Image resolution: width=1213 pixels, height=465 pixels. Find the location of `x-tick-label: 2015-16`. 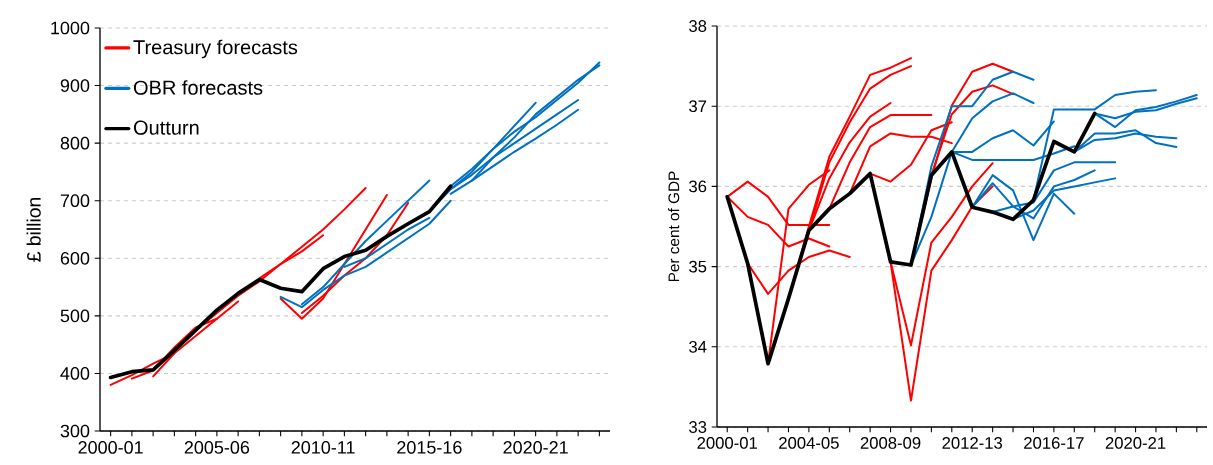

x-tick-label: 2015-16 is located at coordinates (429, 447).